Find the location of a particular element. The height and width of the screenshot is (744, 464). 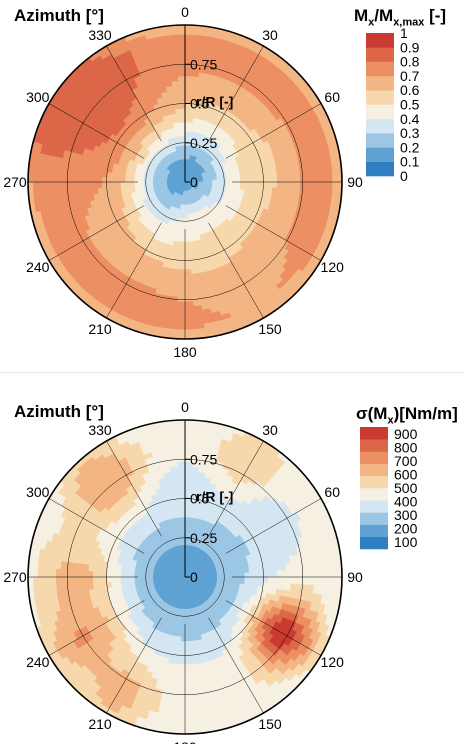

azimuth-tick-label: 90 is located at coordinates (355, 182).